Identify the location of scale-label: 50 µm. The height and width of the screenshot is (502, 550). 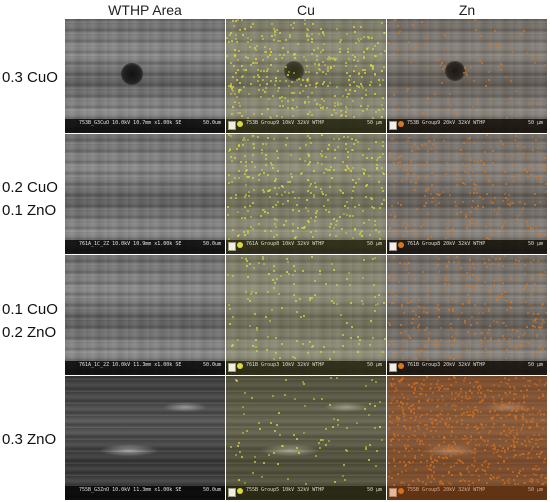
(374, 123).